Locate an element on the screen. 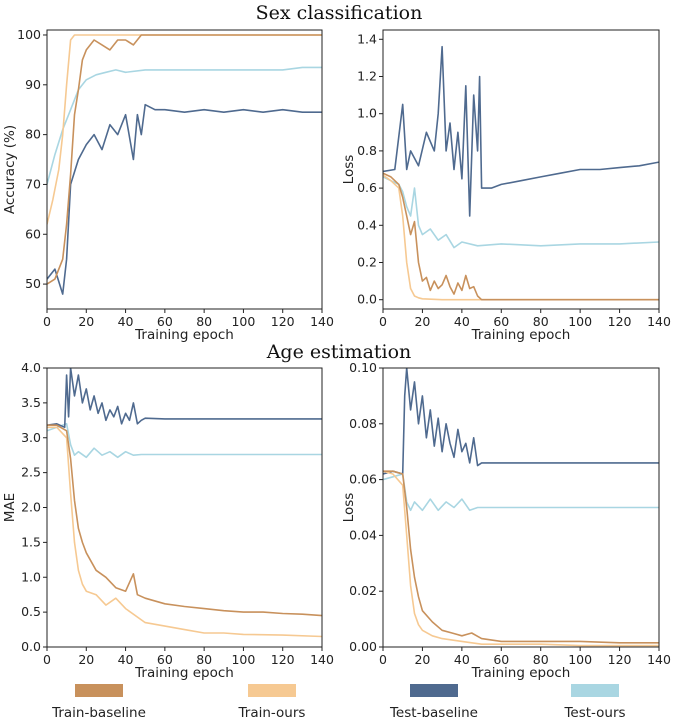 The width and height of the screenshot is (678, 720). title-age-estimation: Age estimation is located at coordinates (339, 352).